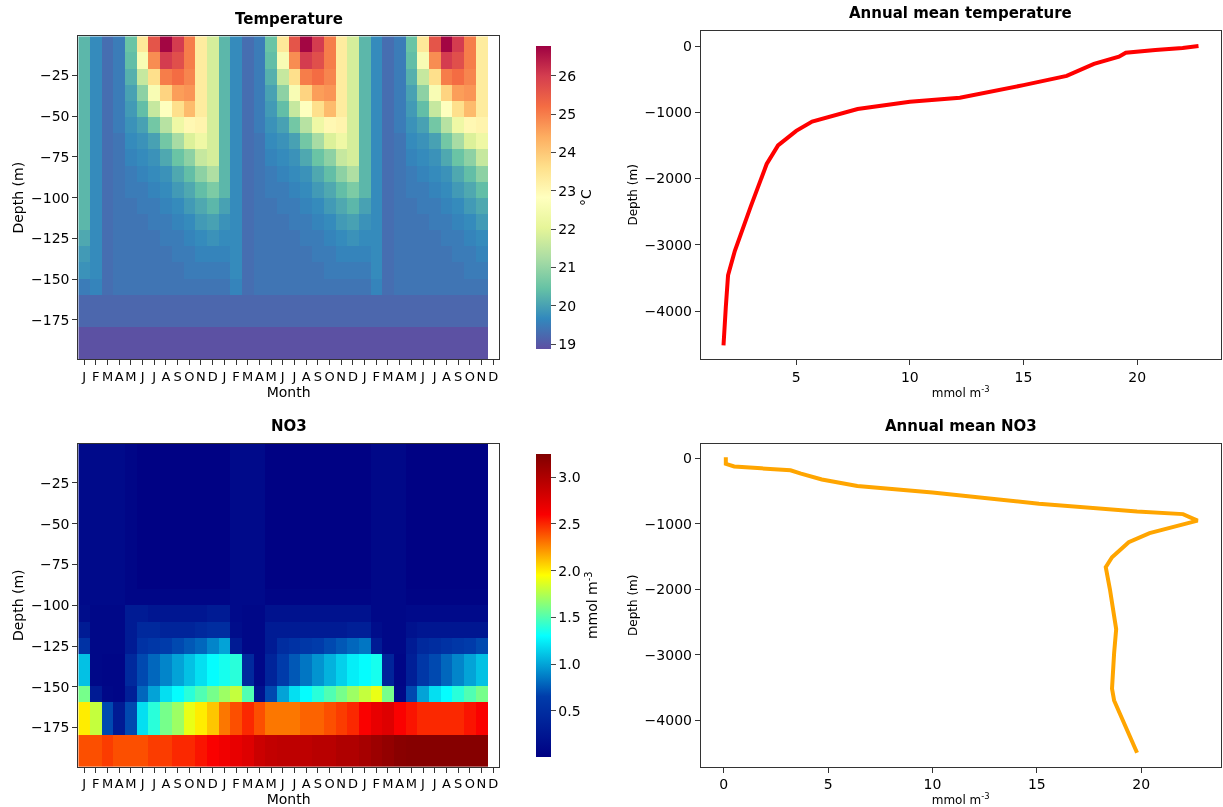  Describe the element at coordinates (586, 198) in the screenshot. I see `color-bar-title: °C` at that location.